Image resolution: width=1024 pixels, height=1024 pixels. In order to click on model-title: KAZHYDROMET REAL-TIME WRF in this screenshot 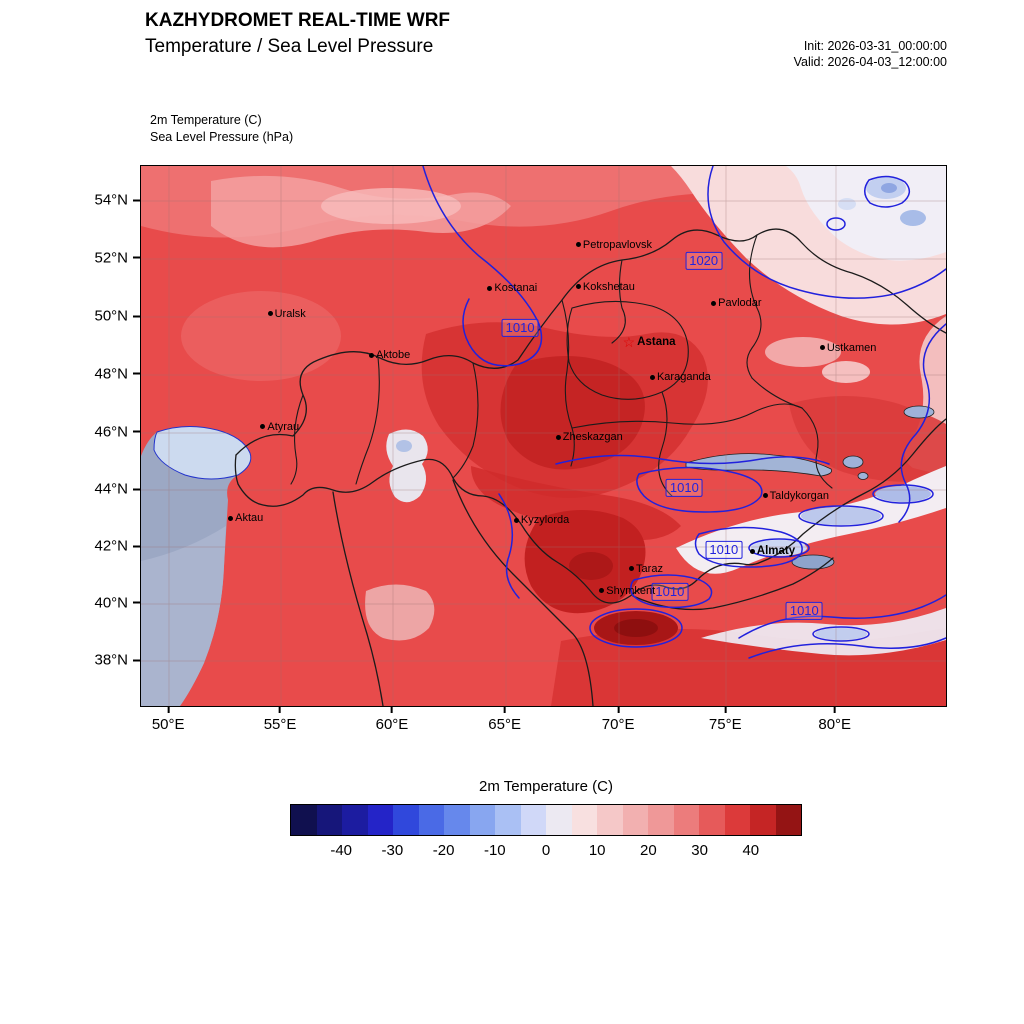, I will do `click(298, 20)`.